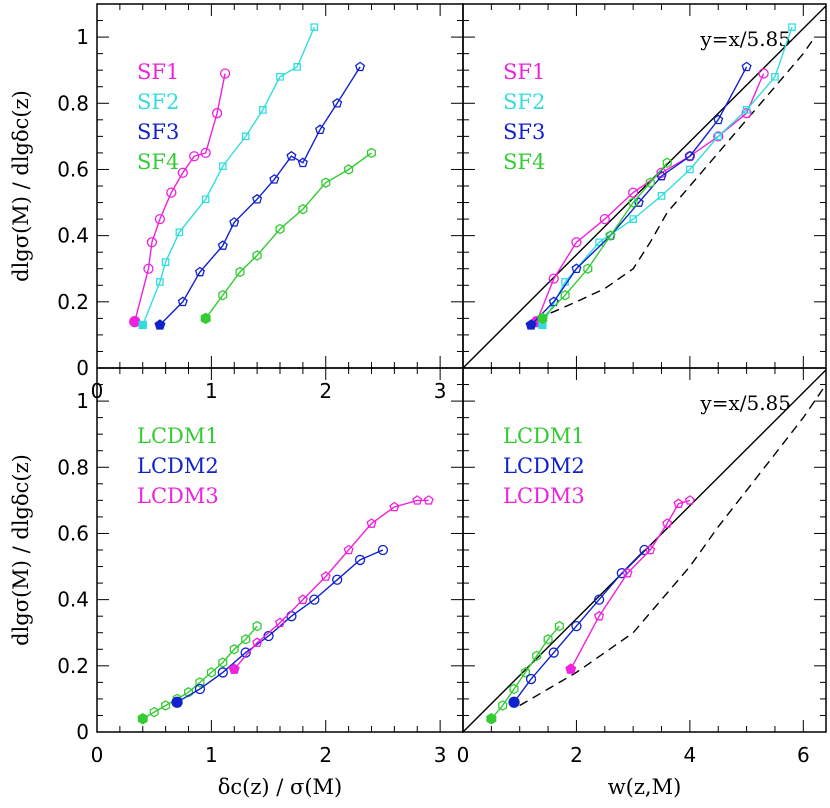 This screenshot has height=808, width=830. I want to click on x-tick-label: 4, so click(690, 755).